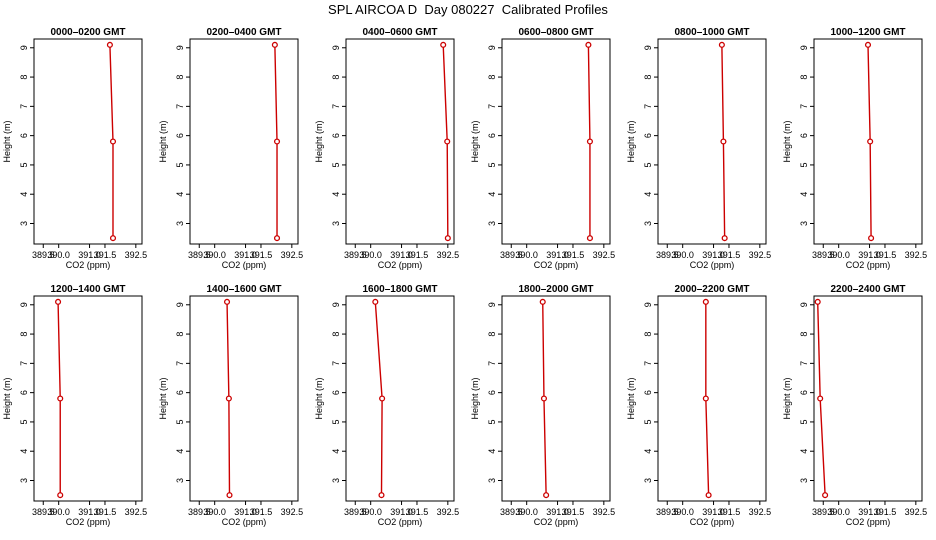  What do you see at coordinates (87, 32) in the screenshot?
I see `panel-title: 0000–0200 GMT` at bounding box center [87, 32].